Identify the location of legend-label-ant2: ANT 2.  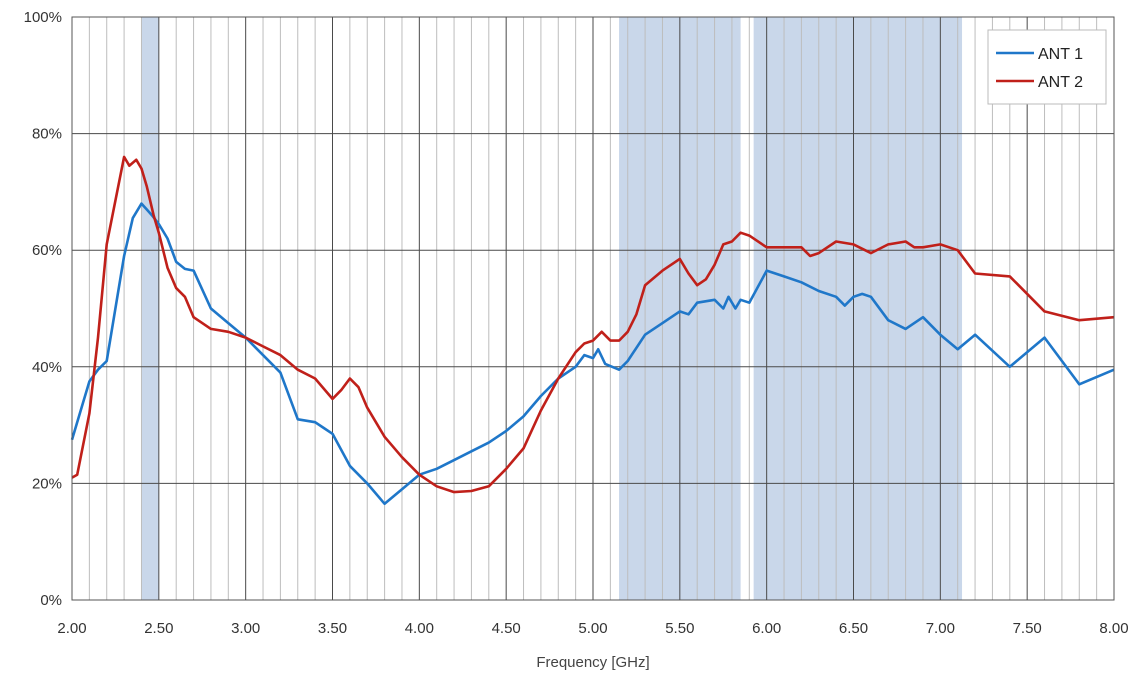
(1060, 82).